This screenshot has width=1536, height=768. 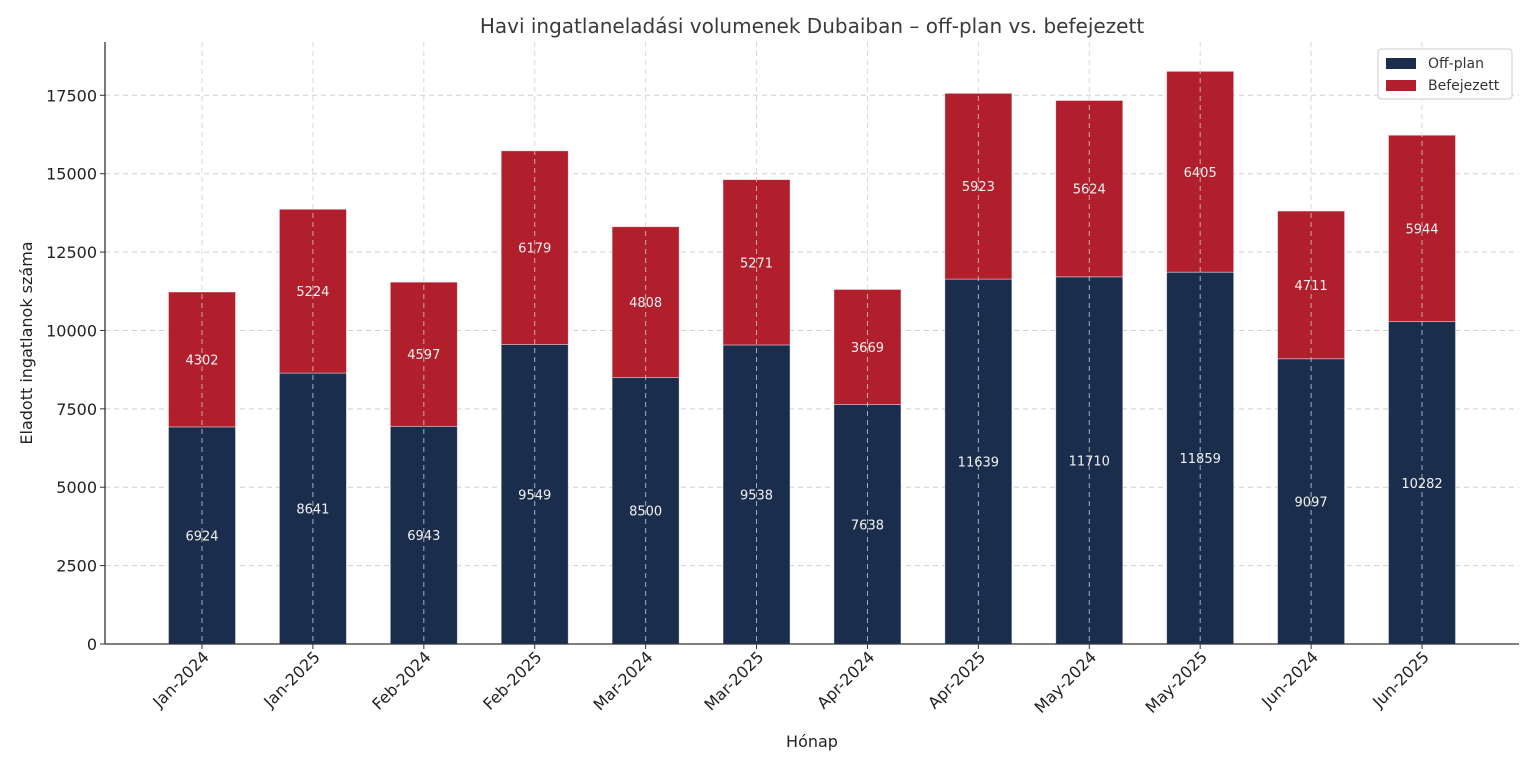 What do you see at coordinates (423, 355) in the screenshot?
I see `bar-value-label: 4597` at bounding box center [423, 355].